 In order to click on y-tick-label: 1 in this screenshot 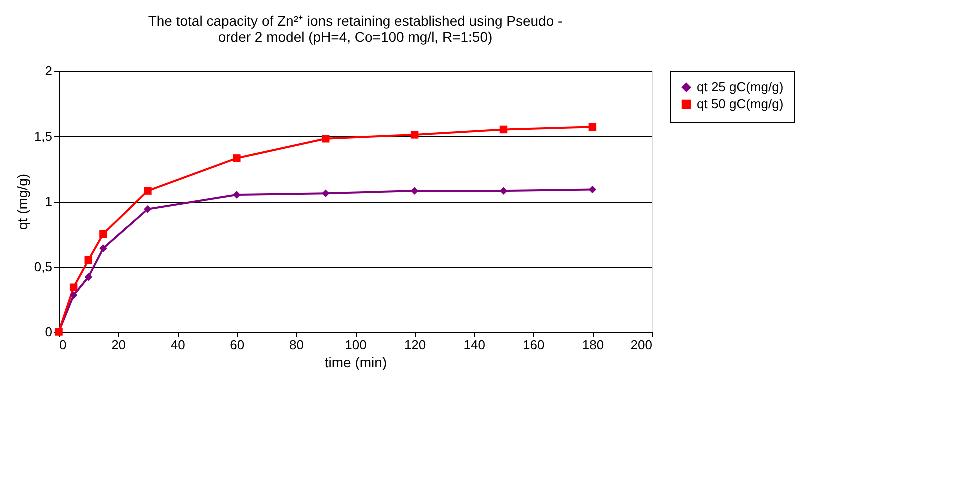, I will do `click(48, 201)`.